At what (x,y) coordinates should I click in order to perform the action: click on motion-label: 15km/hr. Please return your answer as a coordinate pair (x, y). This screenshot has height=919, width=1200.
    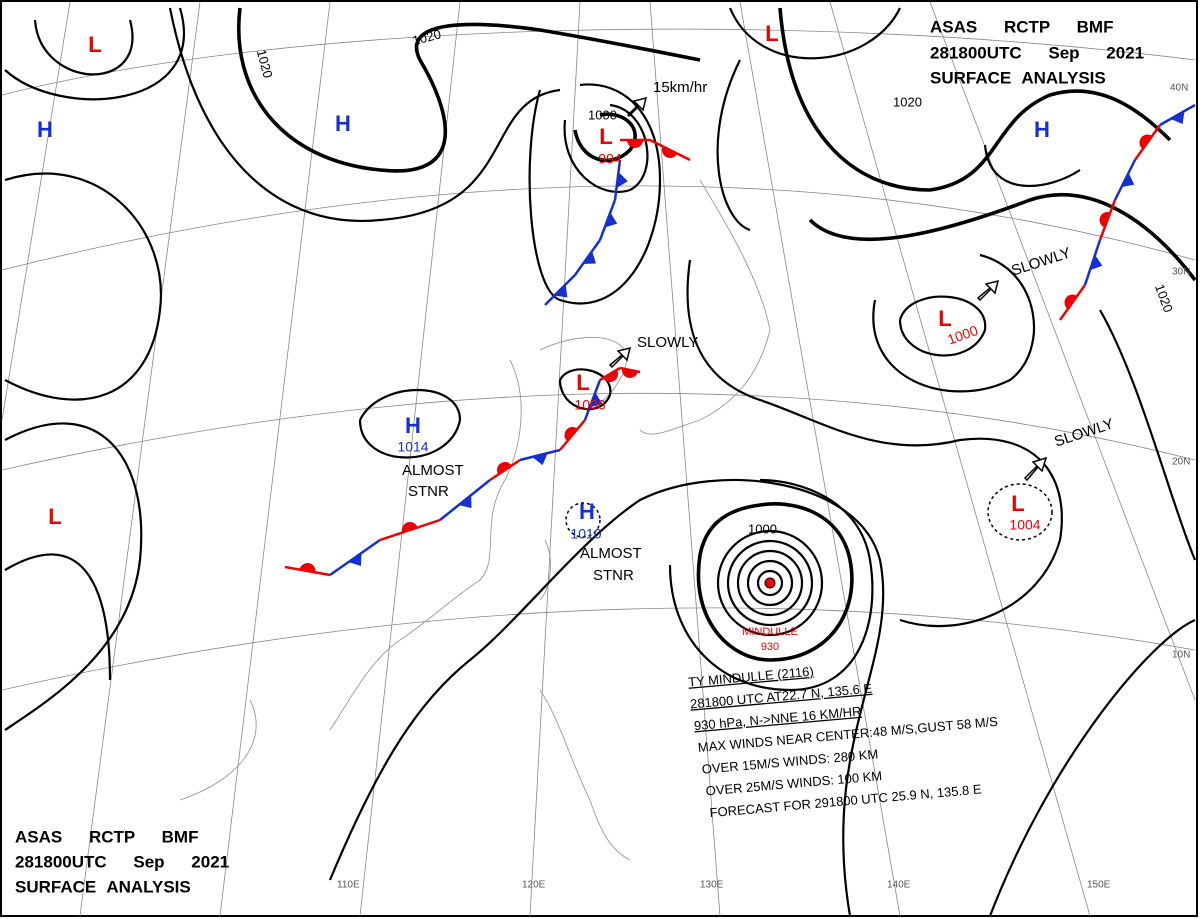
    Looking at the image, I should click on (680, 87).